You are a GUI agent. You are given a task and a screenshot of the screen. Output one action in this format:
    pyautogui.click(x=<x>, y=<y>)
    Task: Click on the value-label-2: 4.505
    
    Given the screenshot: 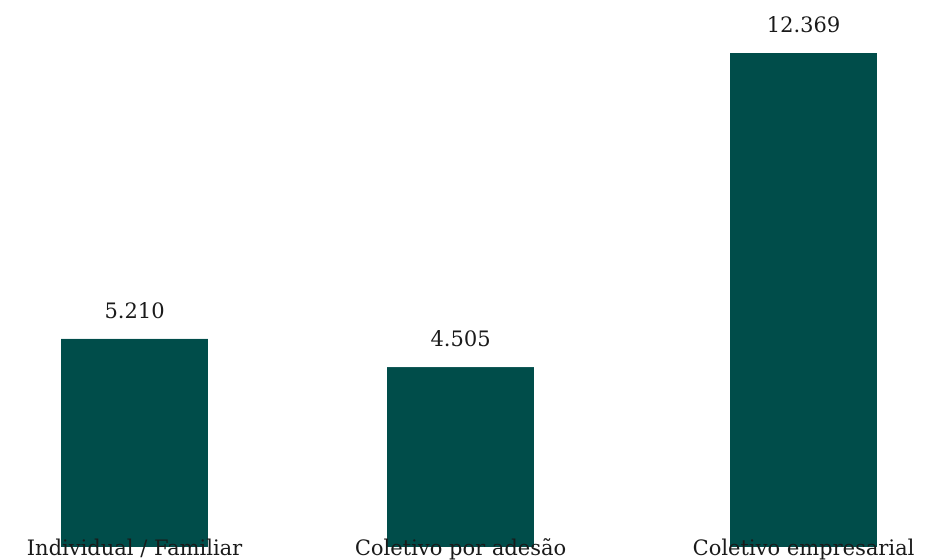 What is the action you would take?
    pyautogui.click(x=460, y=339)
    